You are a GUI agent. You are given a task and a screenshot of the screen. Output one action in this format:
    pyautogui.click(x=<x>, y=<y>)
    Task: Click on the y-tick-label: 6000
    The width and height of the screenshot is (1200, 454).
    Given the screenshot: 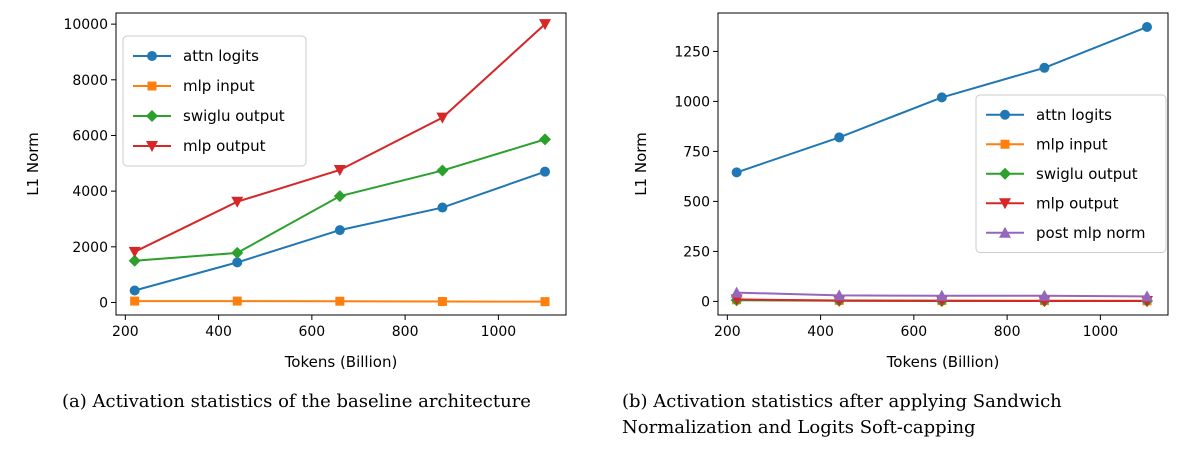 What is the action you would take?
    pyautogui.click(x=90, y=136)
    